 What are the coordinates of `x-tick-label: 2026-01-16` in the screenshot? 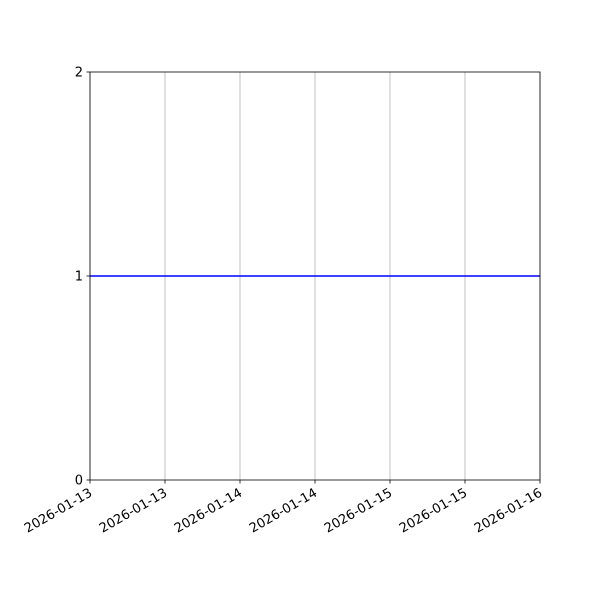 It's located at (508, 511).